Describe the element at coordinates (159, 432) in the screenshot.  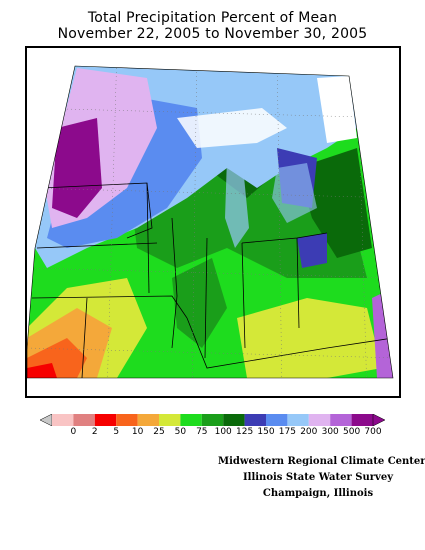
I see `legend-tick-label: 25` at that location.